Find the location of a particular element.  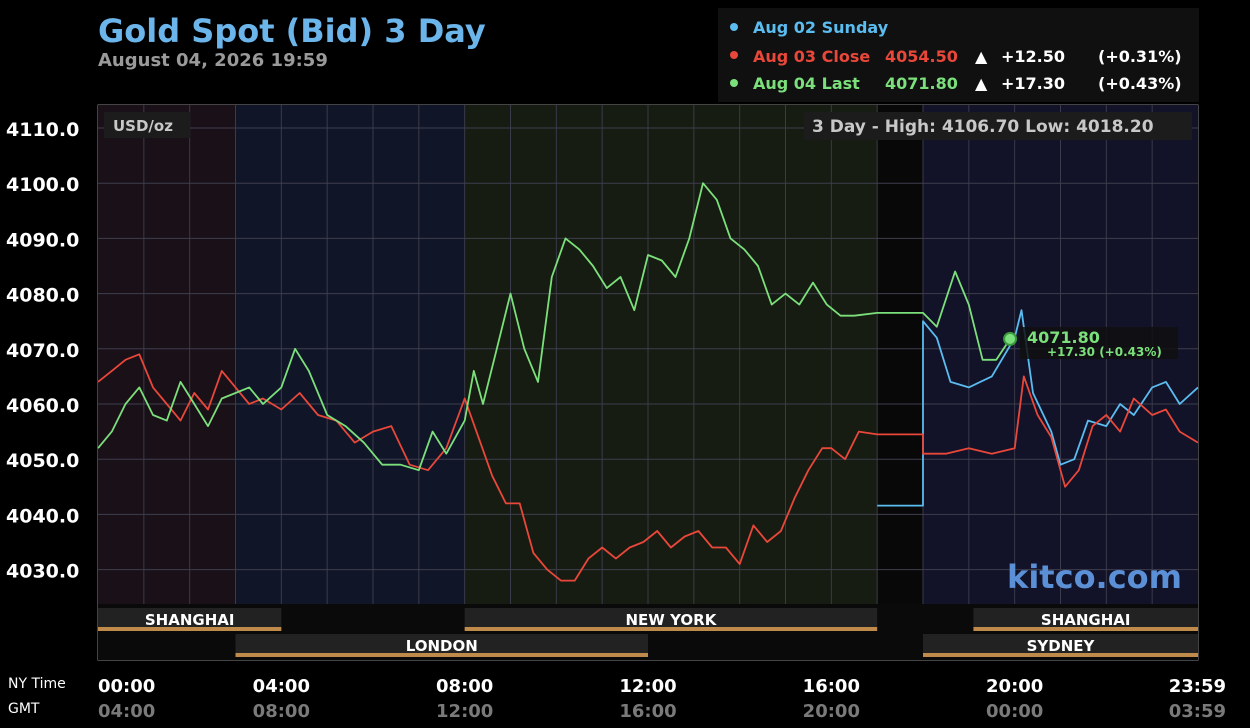

legend-last-change: +17.30 is located at coordinates (1033, 83).